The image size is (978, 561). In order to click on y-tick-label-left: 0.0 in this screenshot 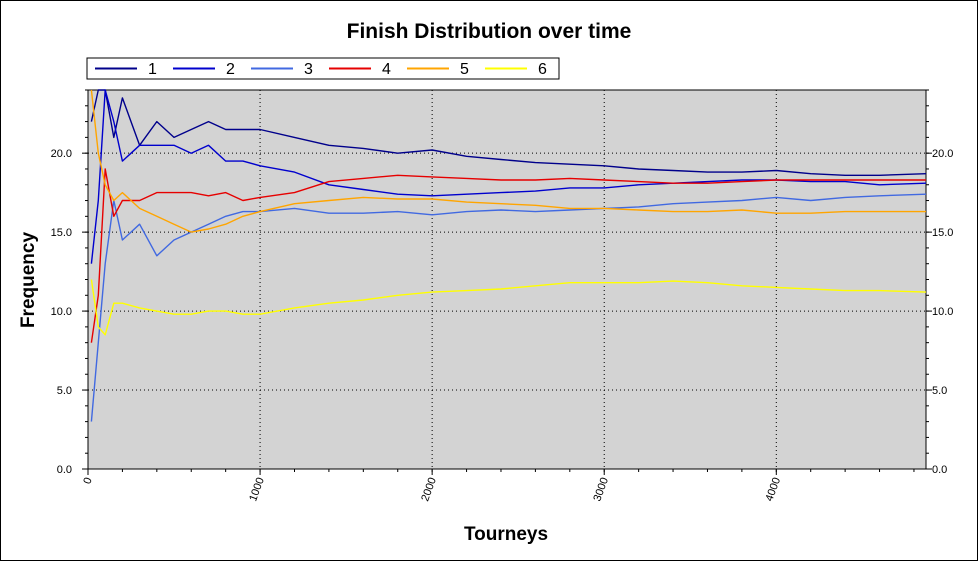, I will do `click(64, 470)`.